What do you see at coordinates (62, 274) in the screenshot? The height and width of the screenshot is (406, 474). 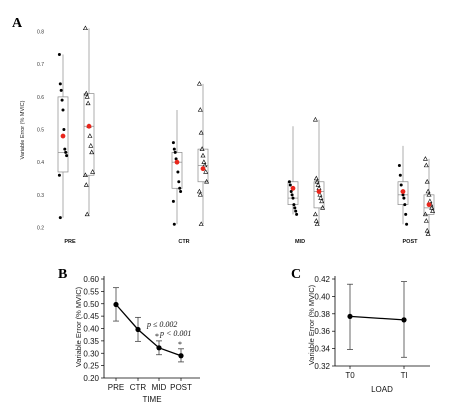 I see `panel-b-letter: B` at bounding box center [62, 274].